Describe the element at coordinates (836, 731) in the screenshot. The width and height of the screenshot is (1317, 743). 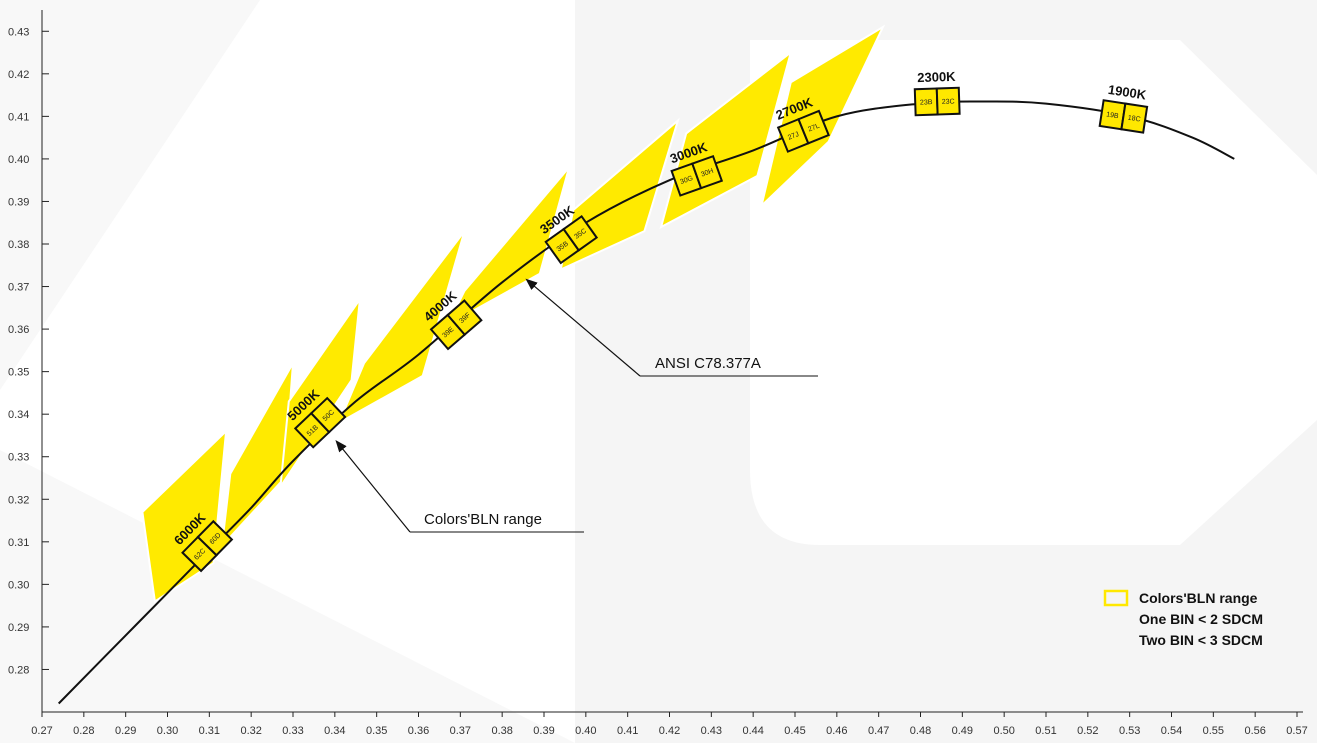
I see `x-tick-label: 0.46` at that location.